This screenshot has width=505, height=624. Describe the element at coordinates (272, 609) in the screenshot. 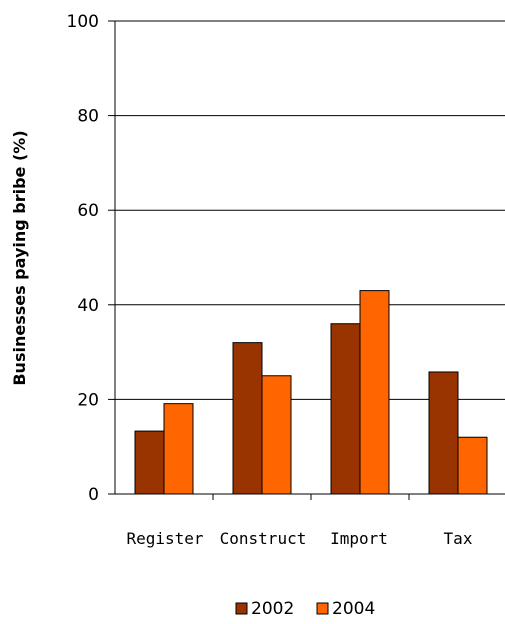

I see `legend-label-2002: 2002` at that location.